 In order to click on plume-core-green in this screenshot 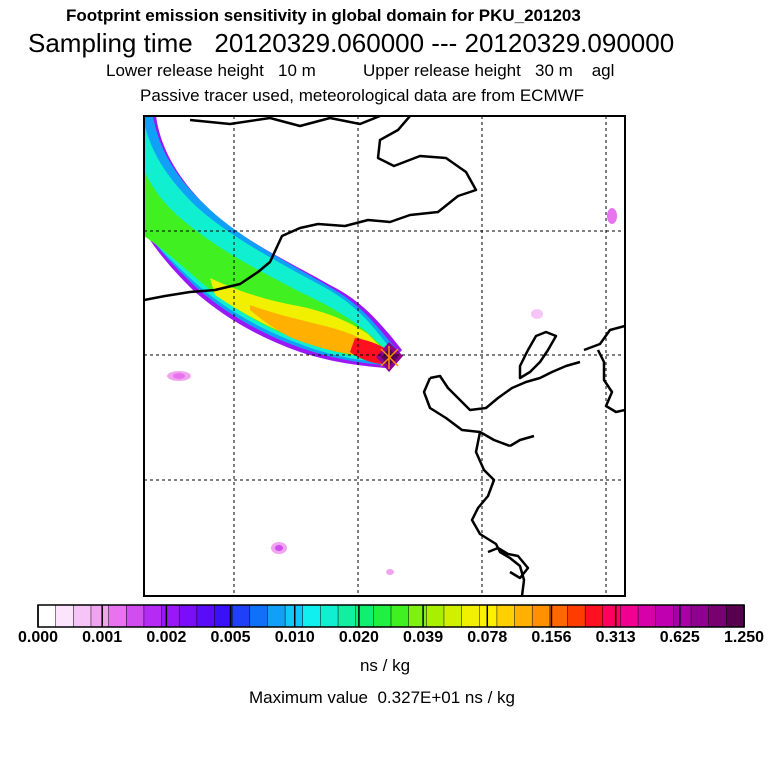, I will do `click(264, 264)`.